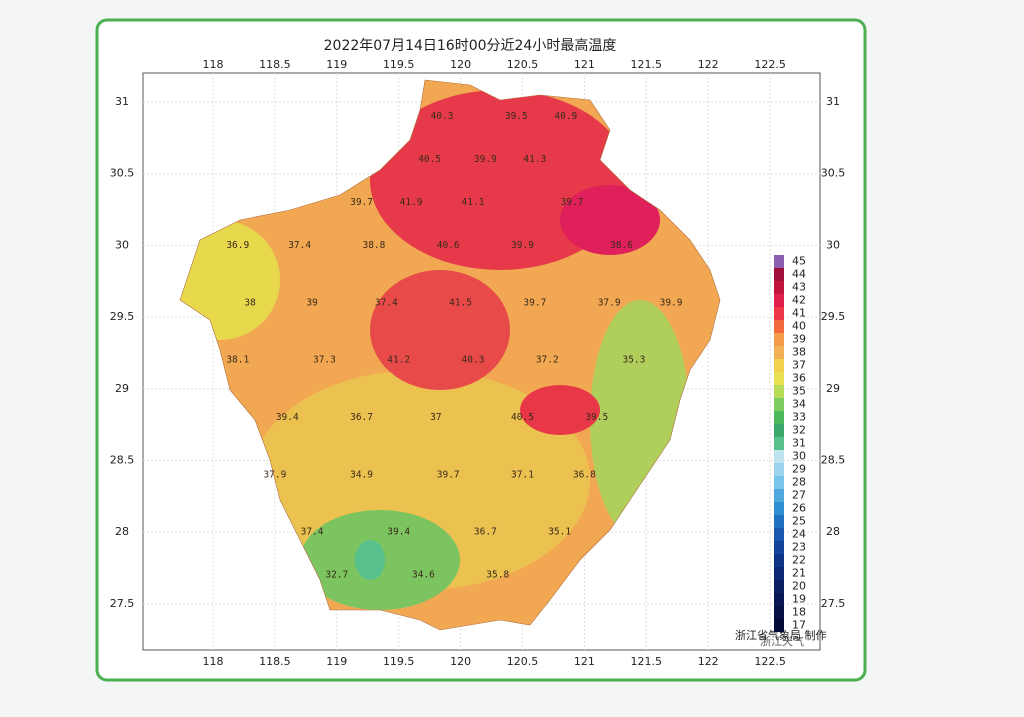  Describe the element at coordinates (312, 532) in the screenshot. I see `temp-value: 37.4` at that location.